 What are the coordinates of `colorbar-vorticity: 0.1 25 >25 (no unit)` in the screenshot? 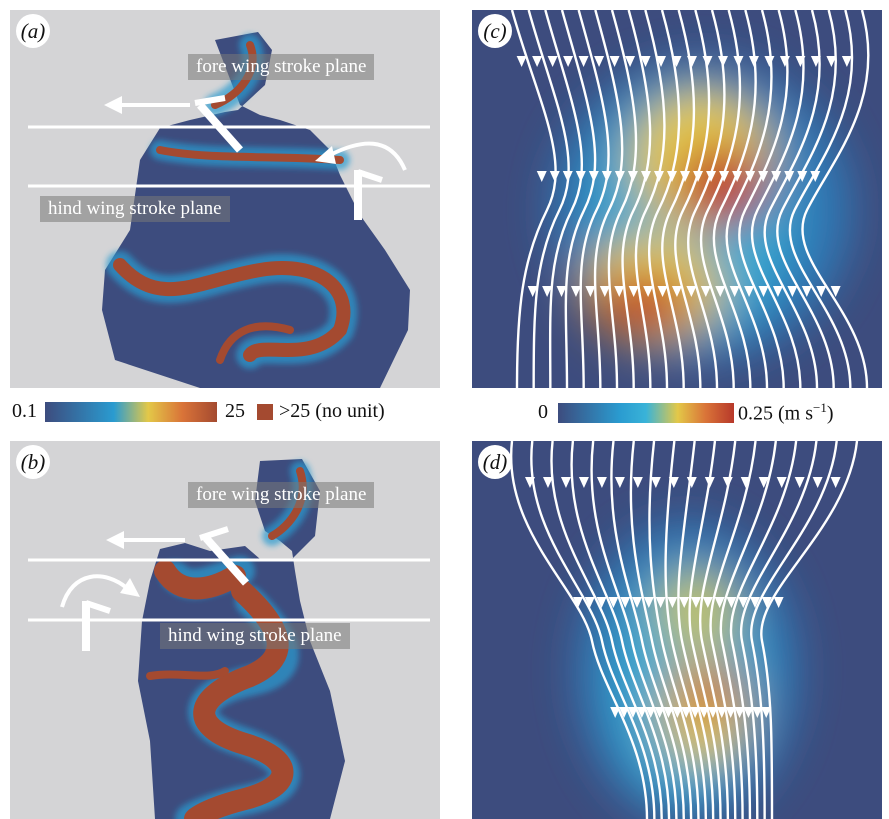 It's located at (198, 411).